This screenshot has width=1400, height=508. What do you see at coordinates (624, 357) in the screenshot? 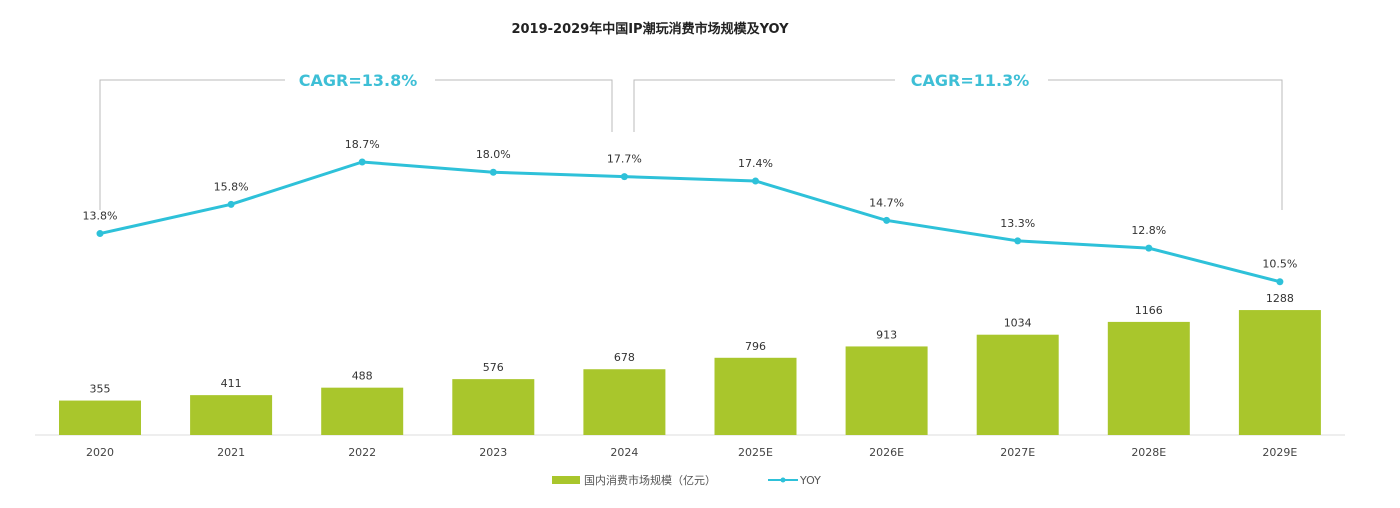
I see `bar-value-label: 678` at bounding box center [624, 357].